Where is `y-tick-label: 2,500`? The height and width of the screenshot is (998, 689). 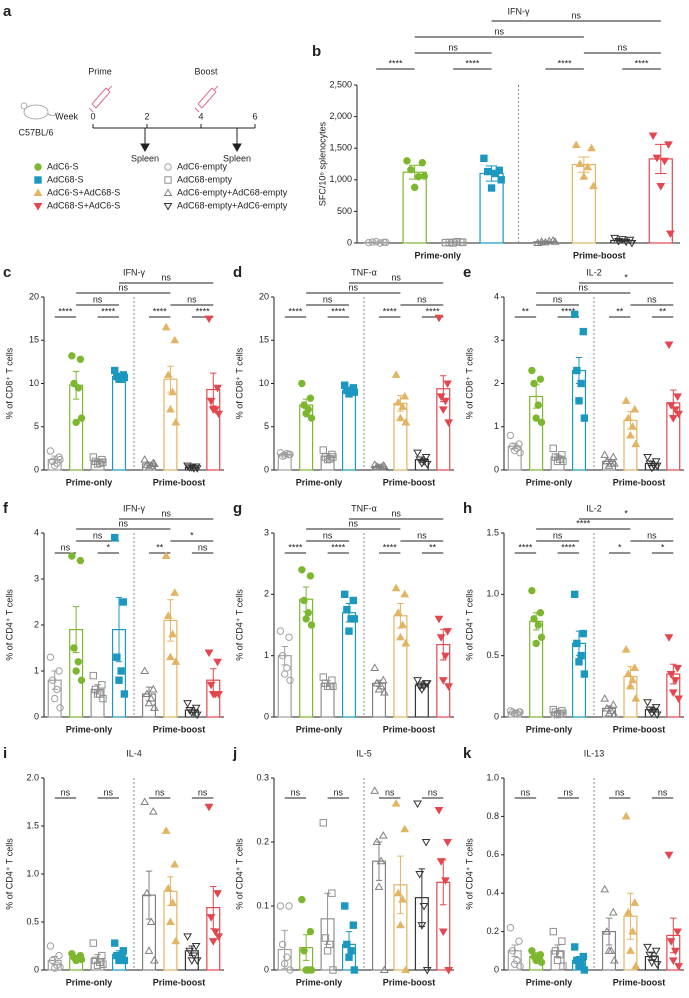
y-tick-label: 2,500 is located at coordinates (340, 84).